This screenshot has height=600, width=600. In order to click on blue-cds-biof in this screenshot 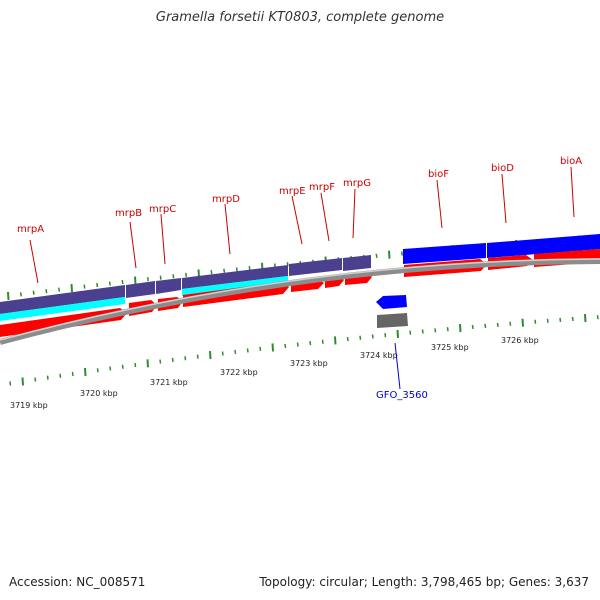, I will do `click(444, 253)`.